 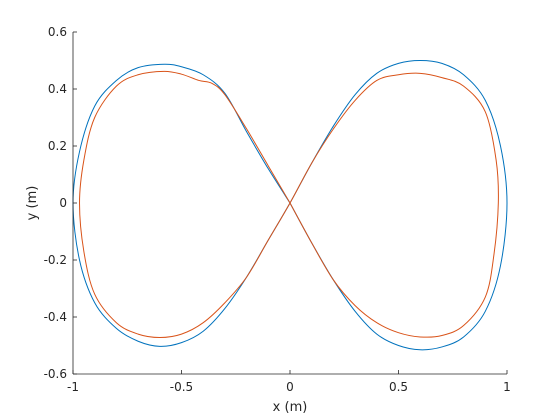 What do you see at coordinates (290, 387) in the screenshot?
I see `x-tick-label: 0` at bounding box center [290, 387].